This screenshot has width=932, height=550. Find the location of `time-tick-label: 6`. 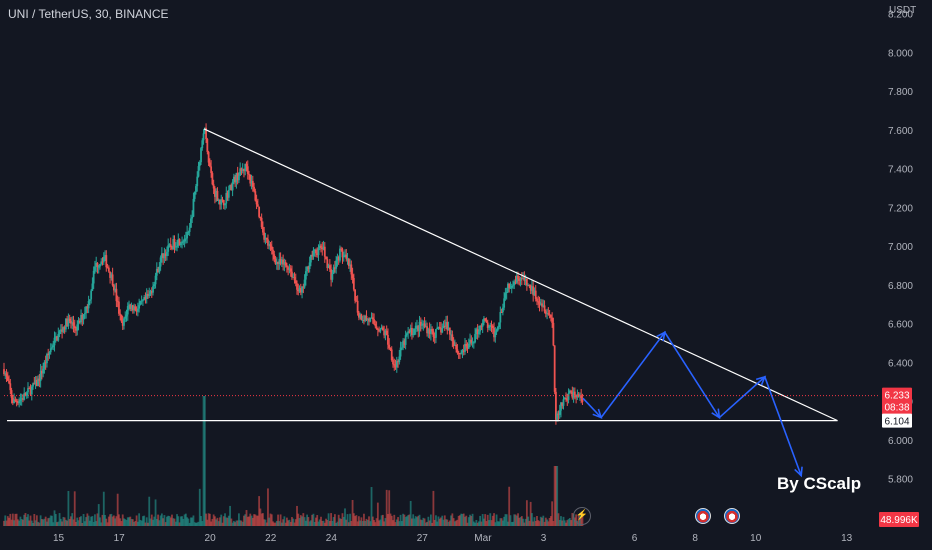

time-tick-label: 6 is located at coordinates (635, 538).